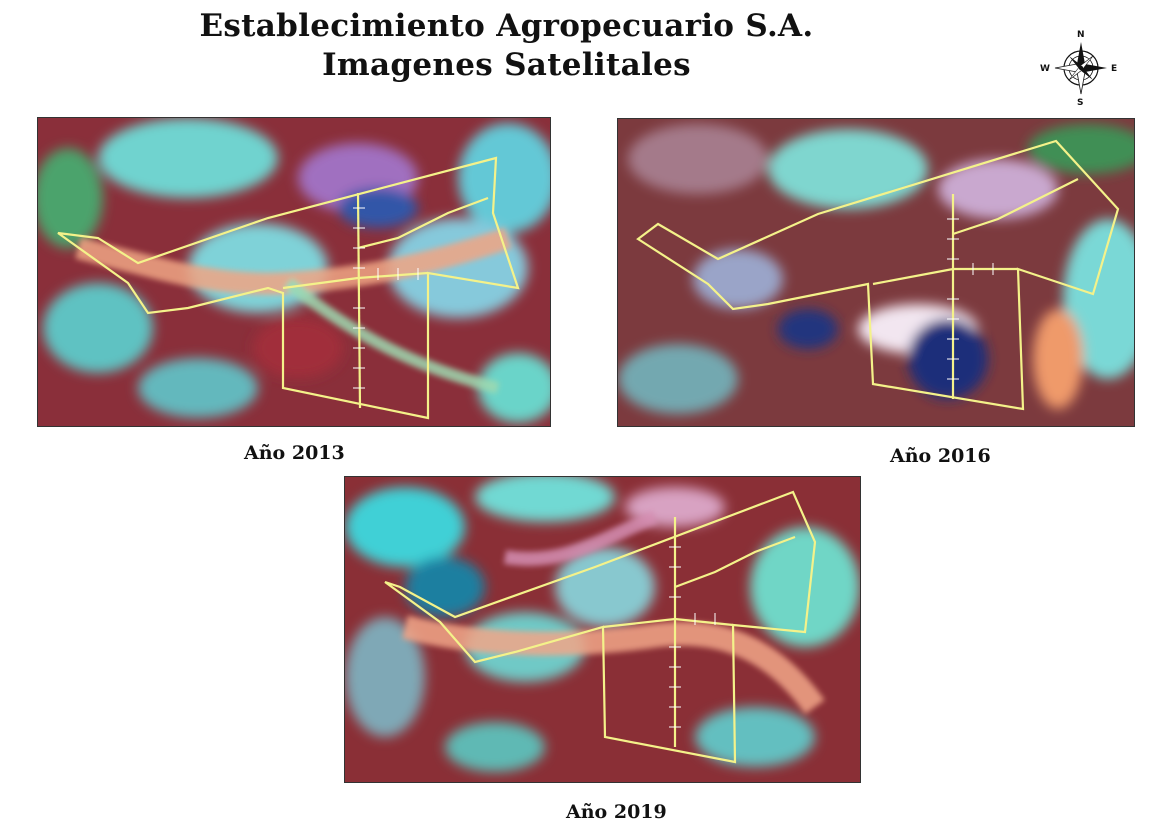  Describe the element at coordinates (506, 26) in the screenshot. I see `map-title: Establecimiento Agropecuario S.A.` at that location.